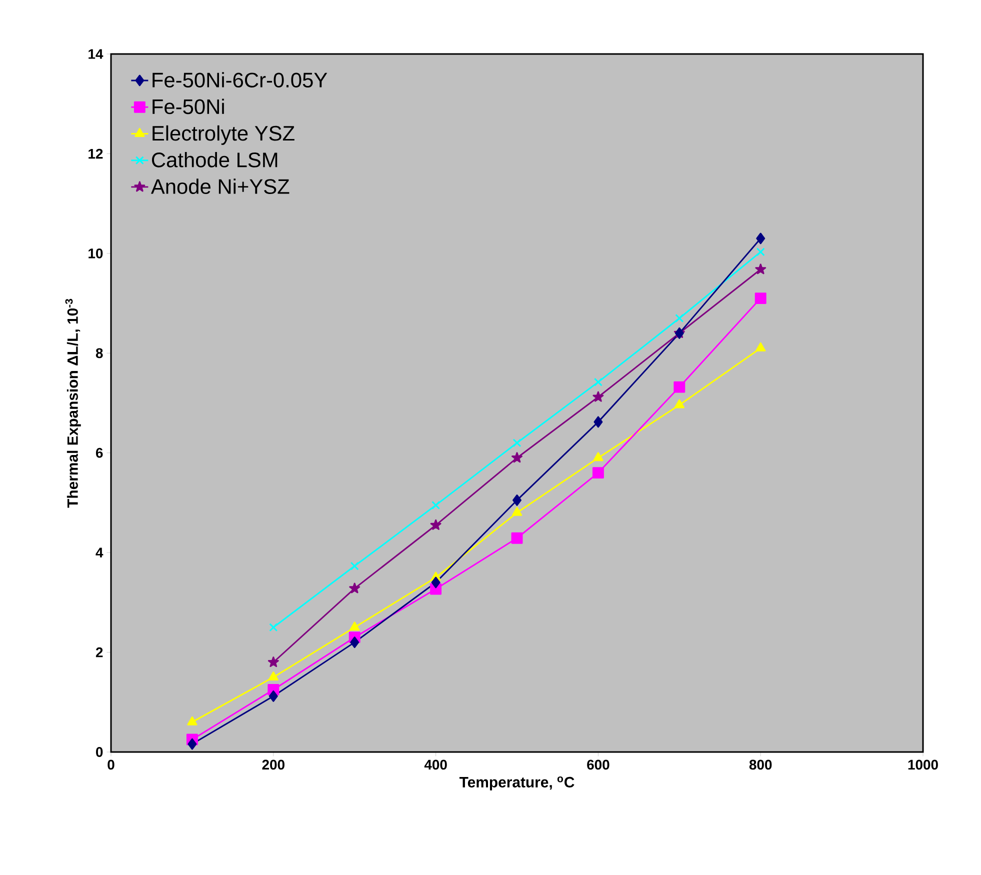 The width and height of the screenshot is (981, 875). What do you see at coordinates (215, 160) in the screenshot?
I see `legend-label: Cathode LSM` at bounding box center [215, 160].